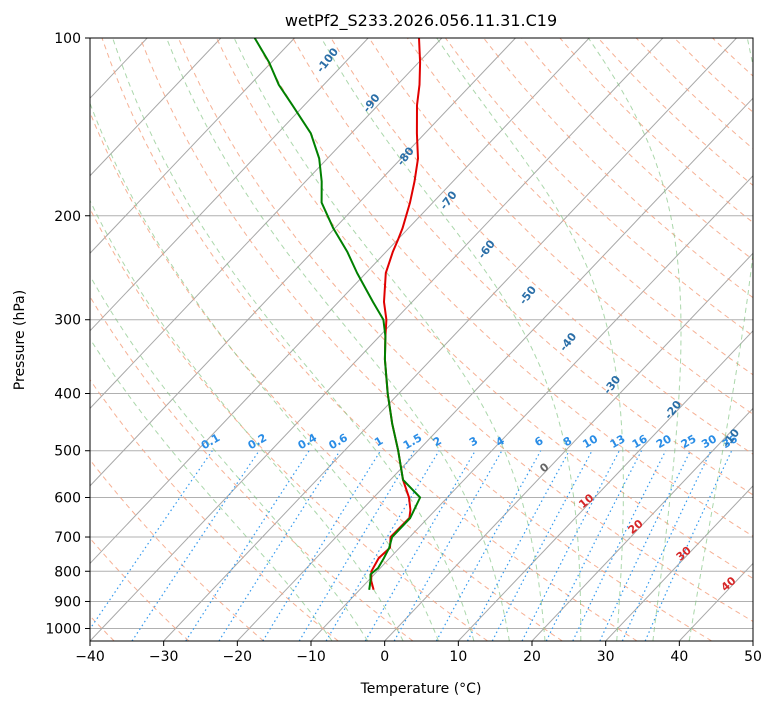  What do you see at coordinates (679, 657) in the screenshot?
I see `x-tick-label: 40` at bounding box center [679, 657].